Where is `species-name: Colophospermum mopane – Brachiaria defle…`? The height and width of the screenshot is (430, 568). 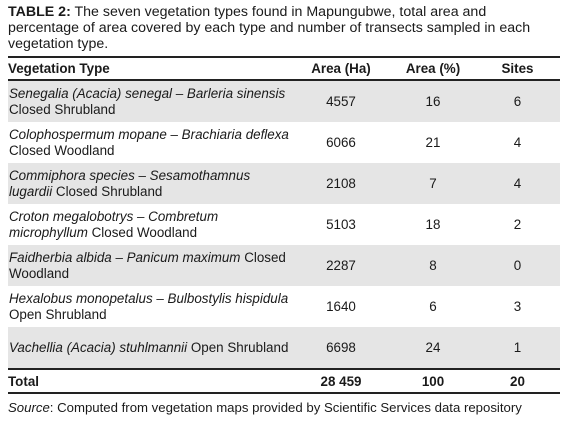 species-name: Colophospermum mopane – Brachiaria defle… is located at coordinates (149, 134).